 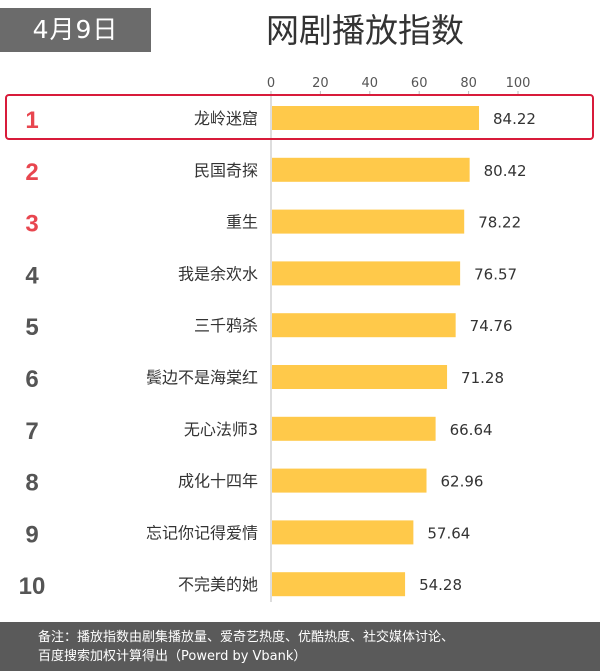 I want to click on value-label: 84.22, so click(x=514, y=119).